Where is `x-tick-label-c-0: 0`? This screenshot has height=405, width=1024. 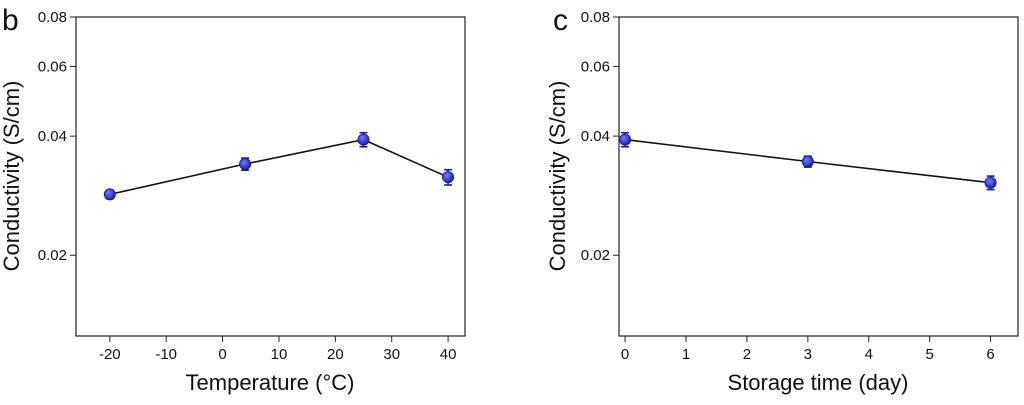 x-tick-label-c-0: 0 is located at coordinates (625, 354).